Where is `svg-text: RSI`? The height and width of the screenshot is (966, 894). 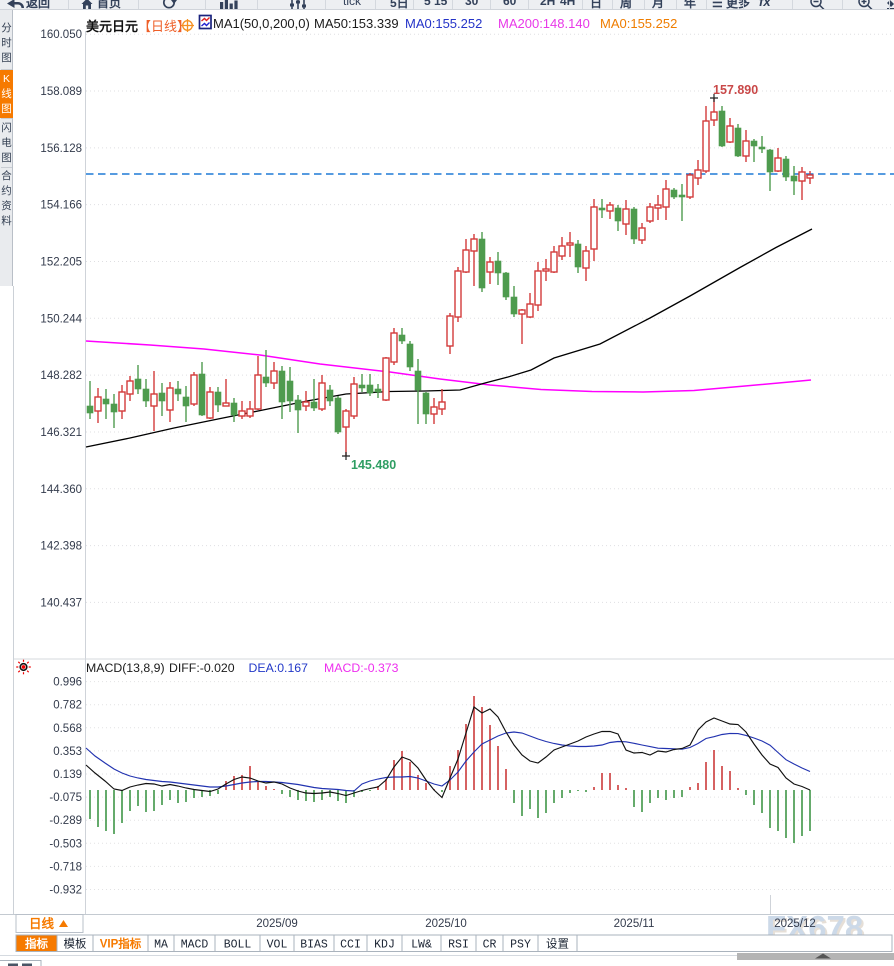 svg-text: RSI is located at coordinates (458, 945).